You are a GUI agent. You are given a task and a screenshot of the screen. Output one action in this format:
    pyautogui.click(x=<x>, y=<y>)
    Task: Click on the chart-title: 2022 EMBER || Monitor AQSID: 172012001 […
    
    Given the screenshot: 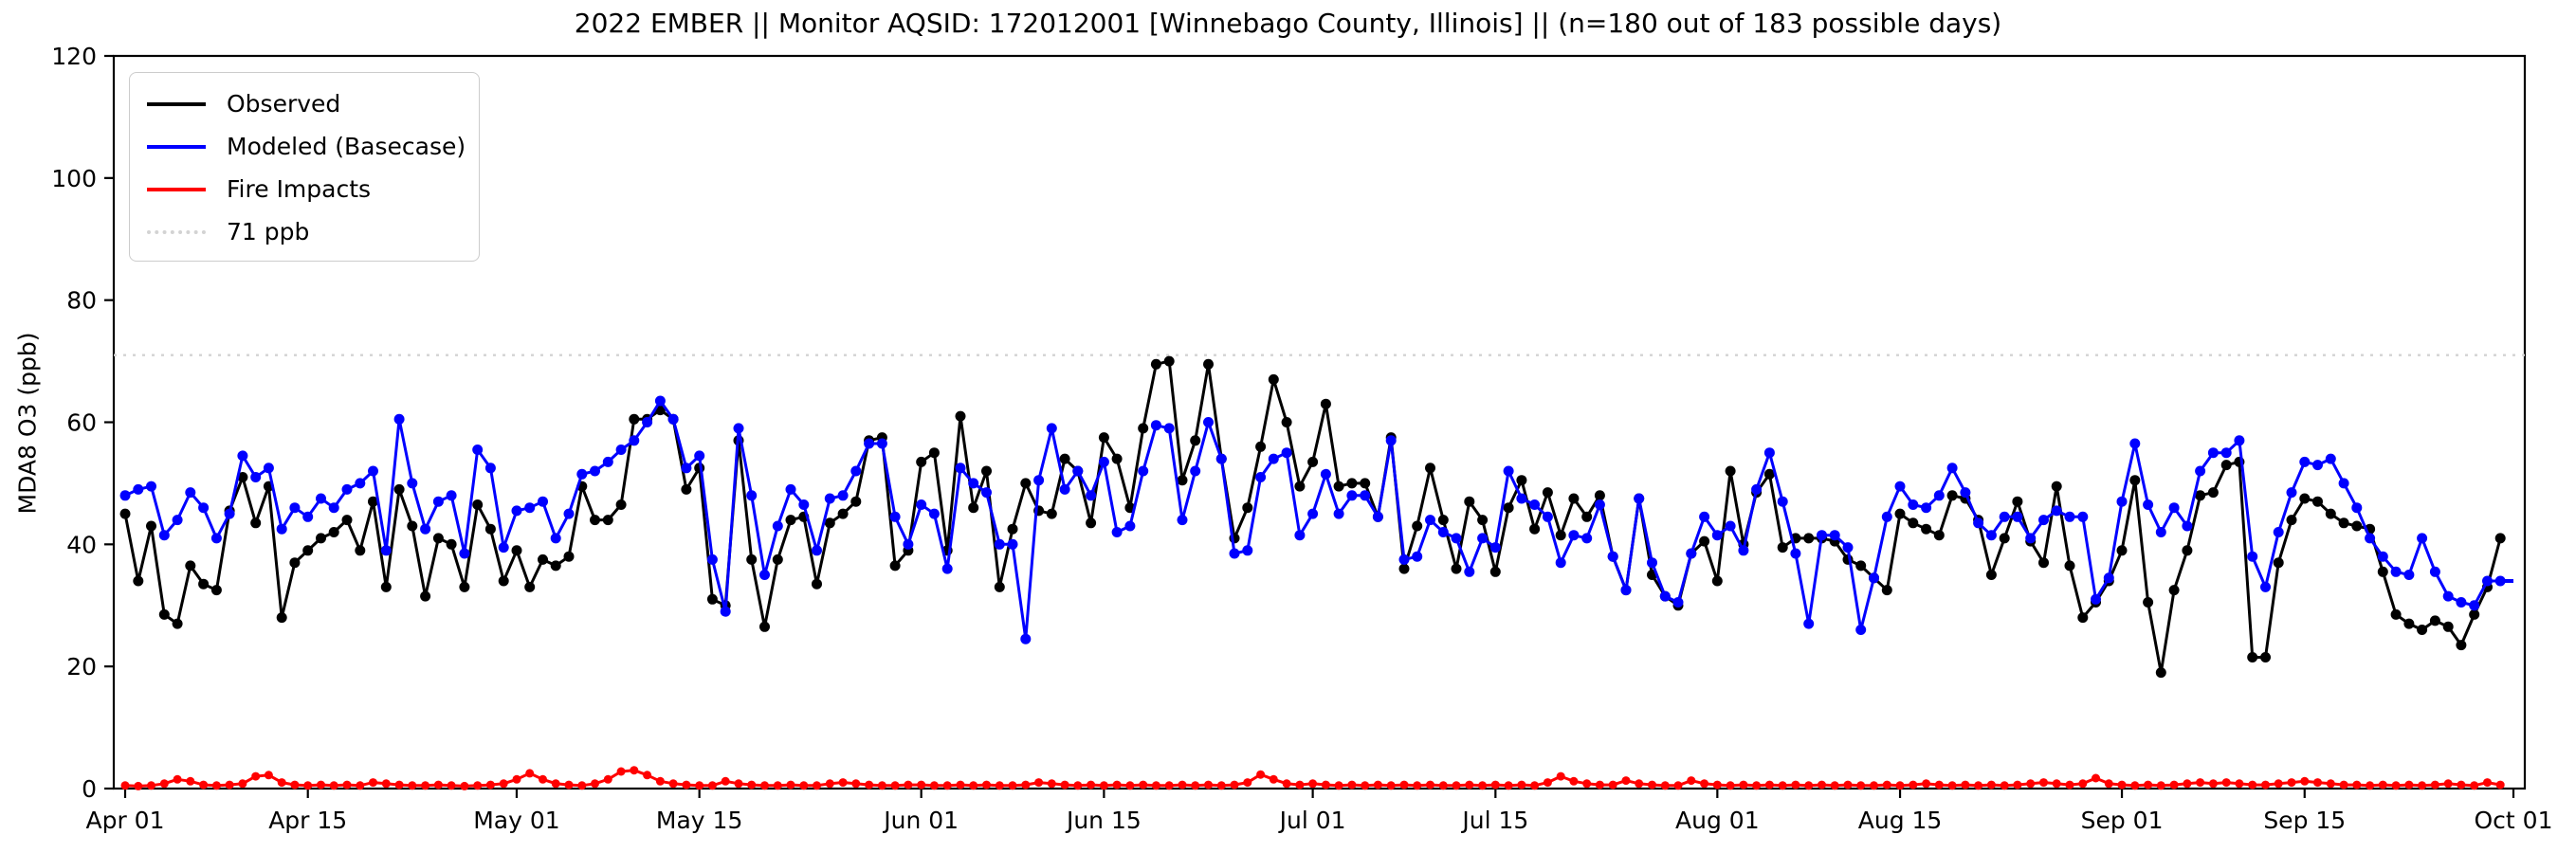 What is the action you would take?
    pyautogui.click(x=1288, y=23)
    